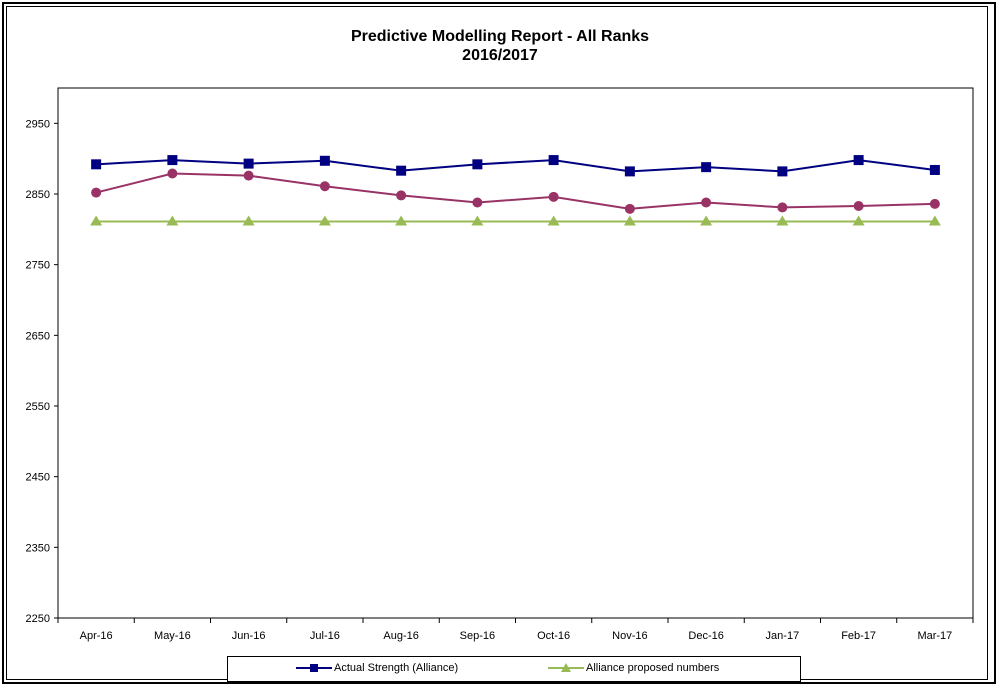  I want to click on series-layer, so click(515, 190).